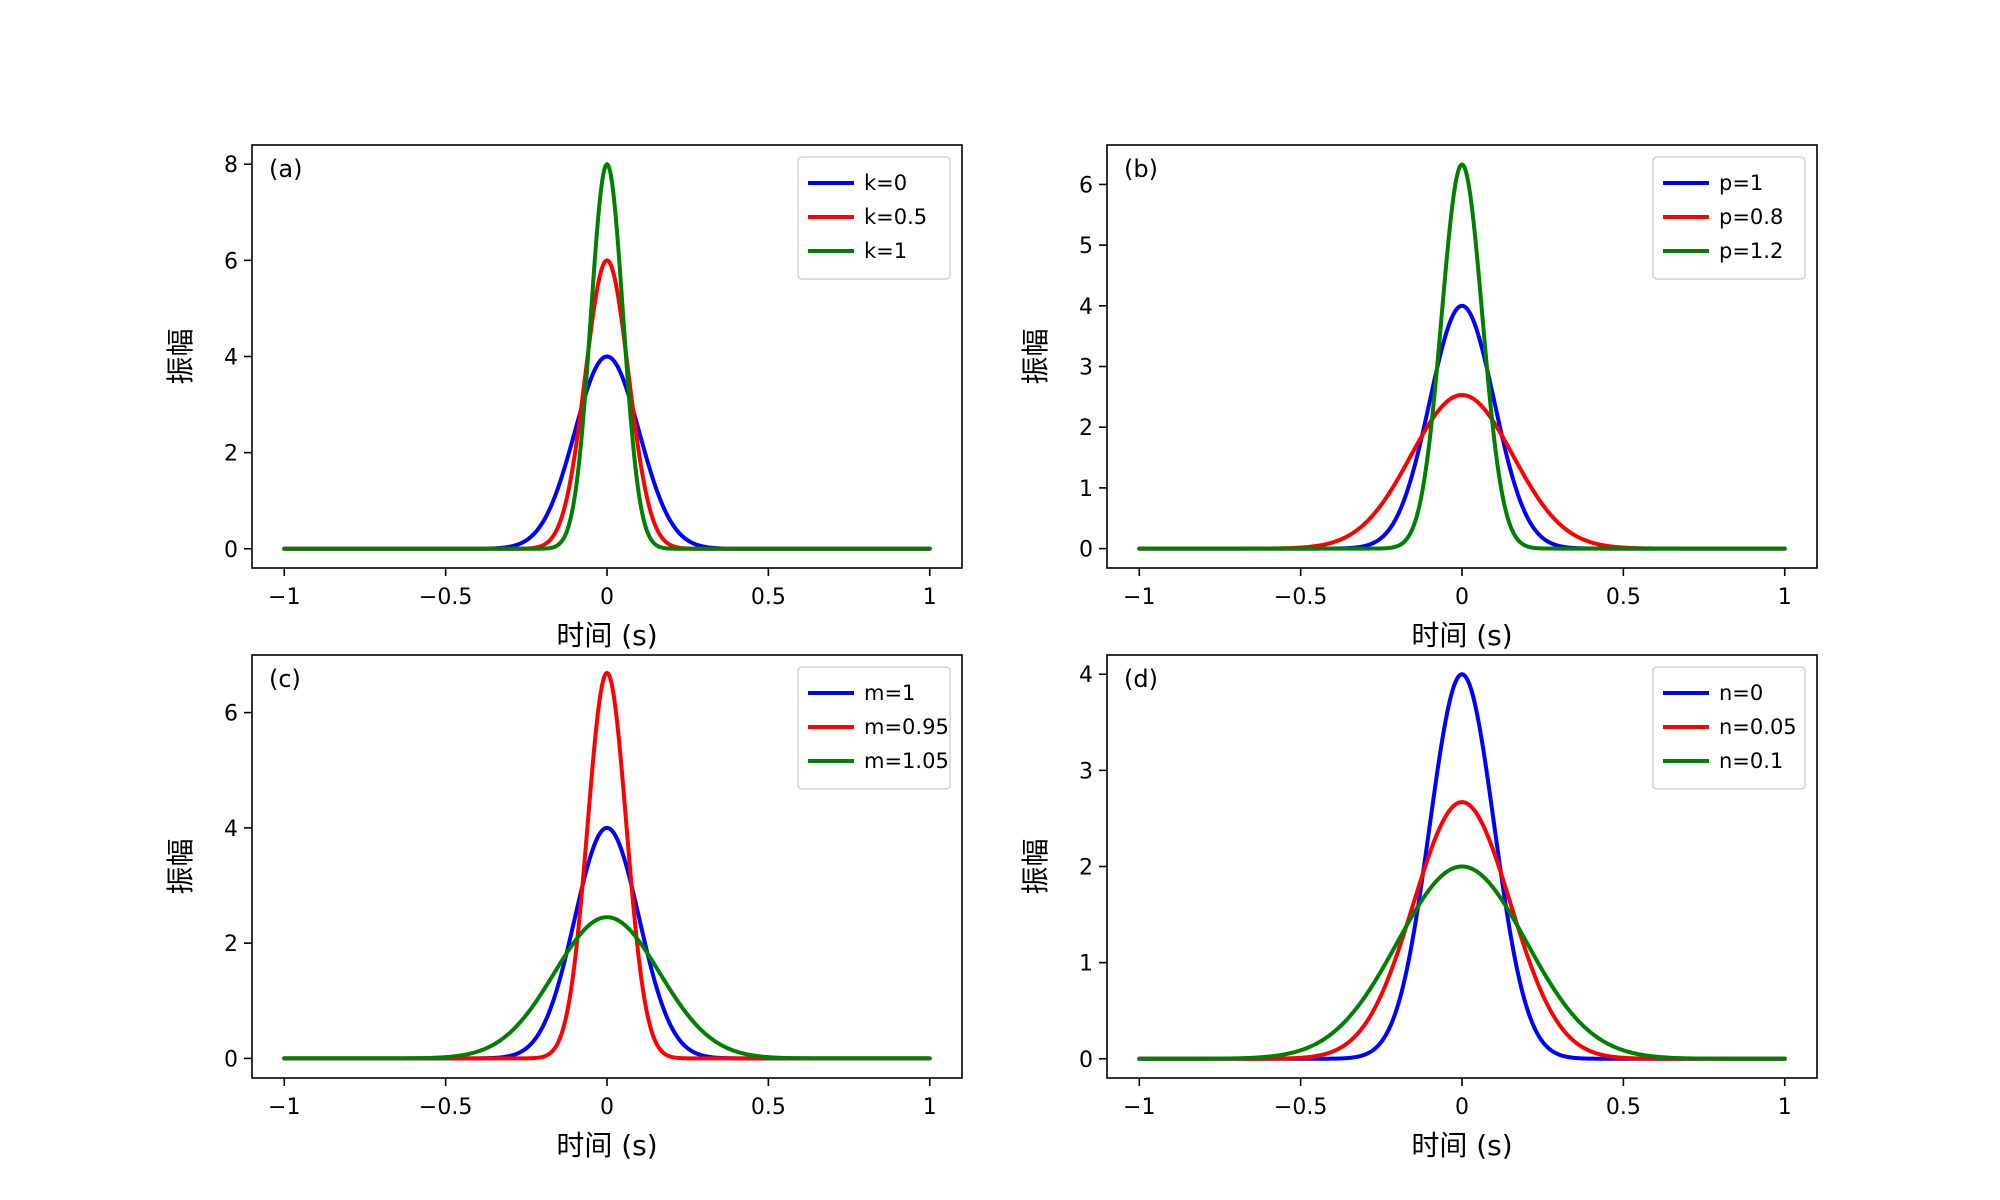 This screenshot has width=2000, height=1200. Describe the element at coordinates (231, 165) in the screenshot. I see `y-tick-label: 8` at that location.